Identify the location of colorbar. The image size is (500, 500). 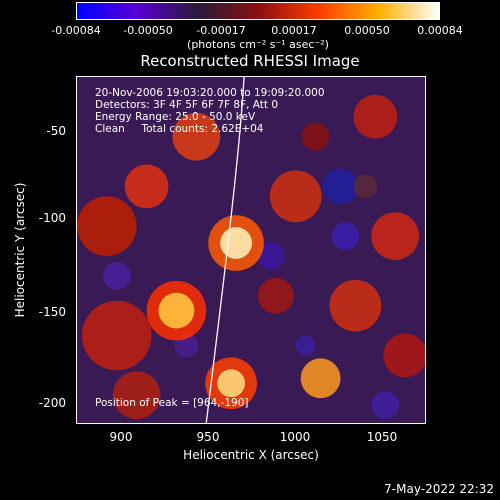
(258, 11).